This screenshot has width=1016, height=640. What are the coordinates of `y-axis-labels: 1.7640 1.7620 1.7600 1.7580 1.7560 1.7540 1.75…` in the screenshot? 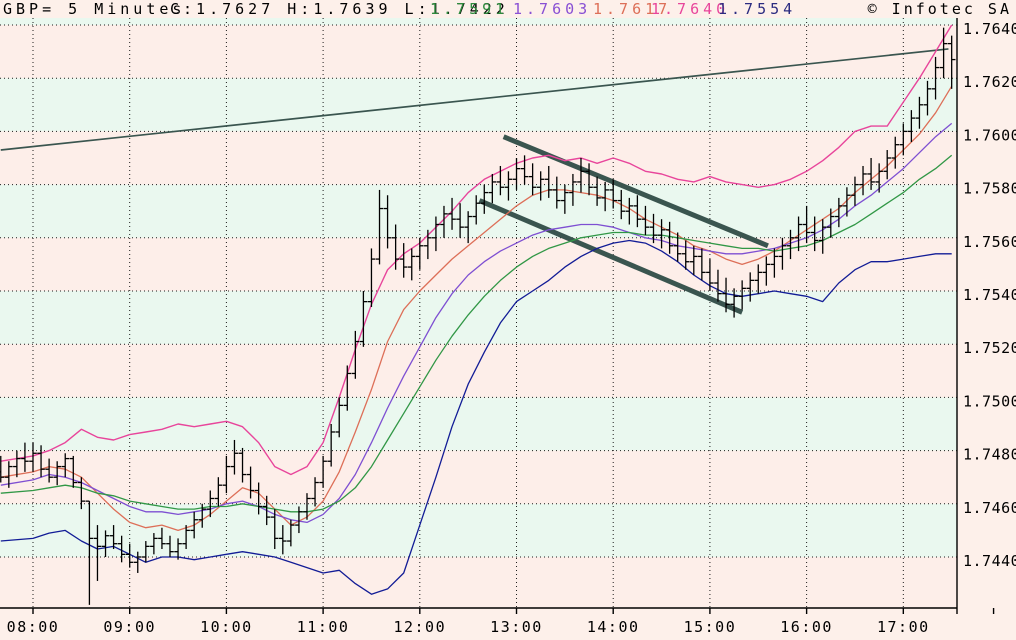 It's located at (989, 295).